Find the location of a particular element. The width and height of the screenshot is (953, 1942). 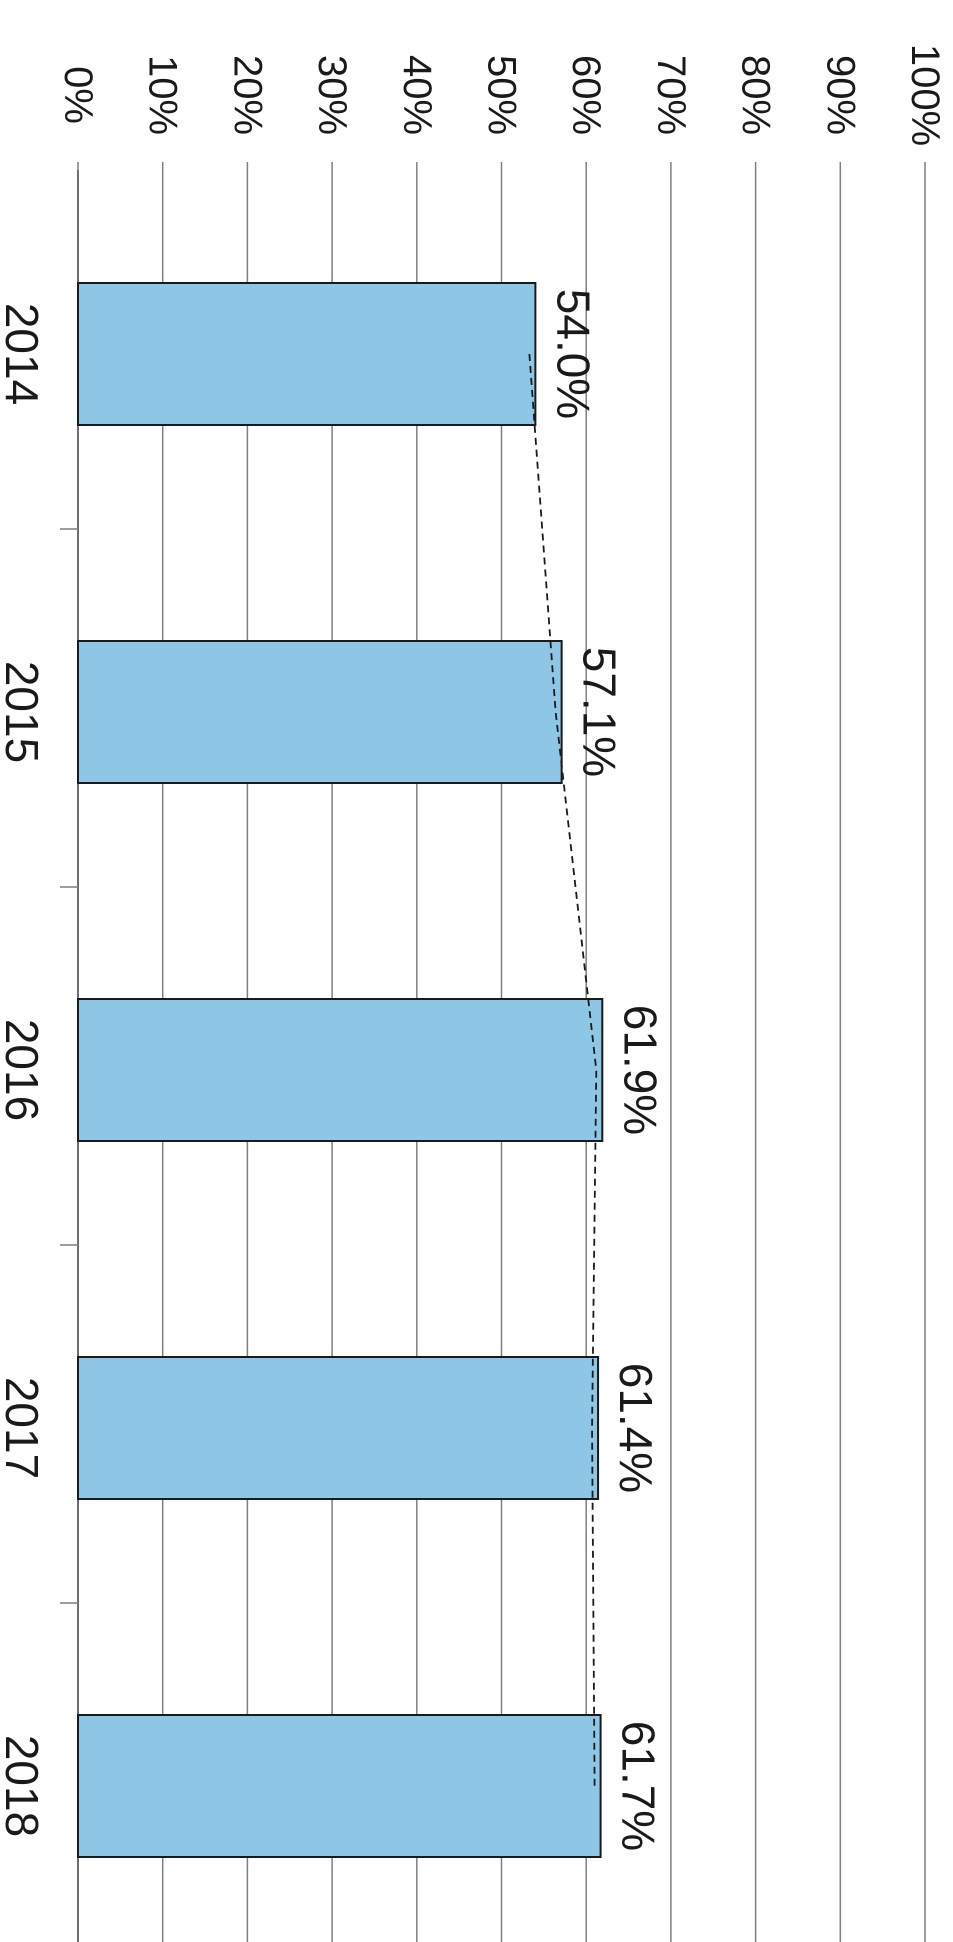

data-label: 54.0% is located at coordinates (573, 354).